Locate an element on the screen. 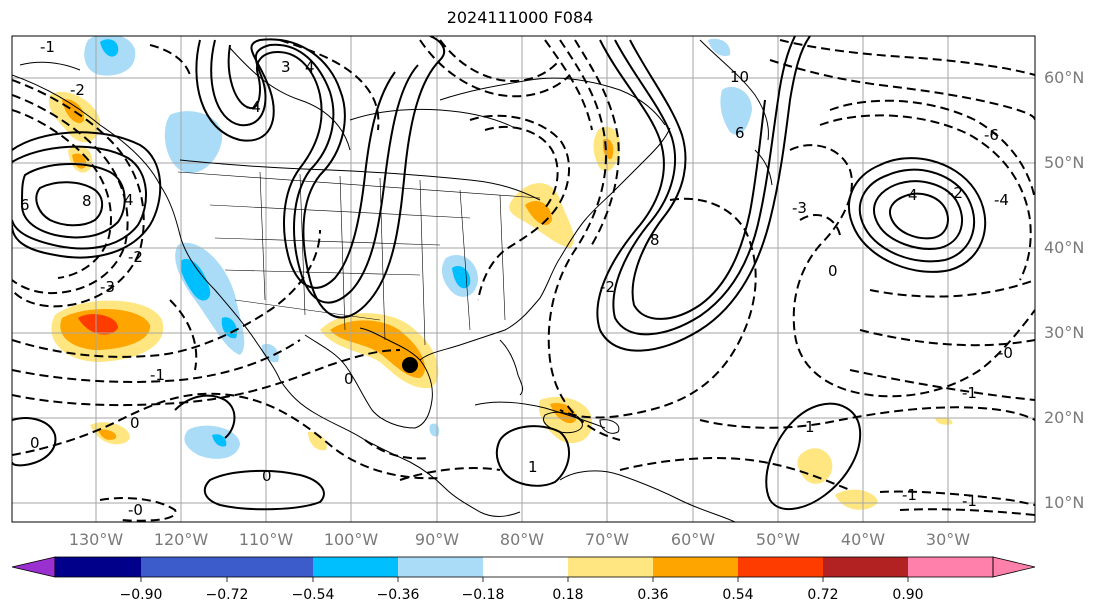  lon-label: 60°W is located at coordinates (693, 539).